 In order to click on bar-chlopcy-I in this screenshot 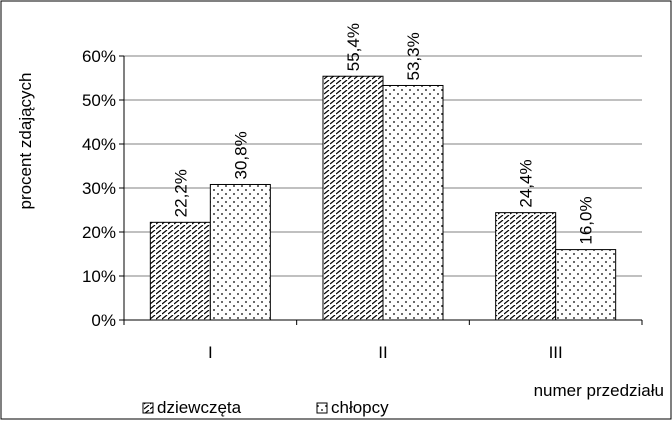, I will do `click(240, 252)`.